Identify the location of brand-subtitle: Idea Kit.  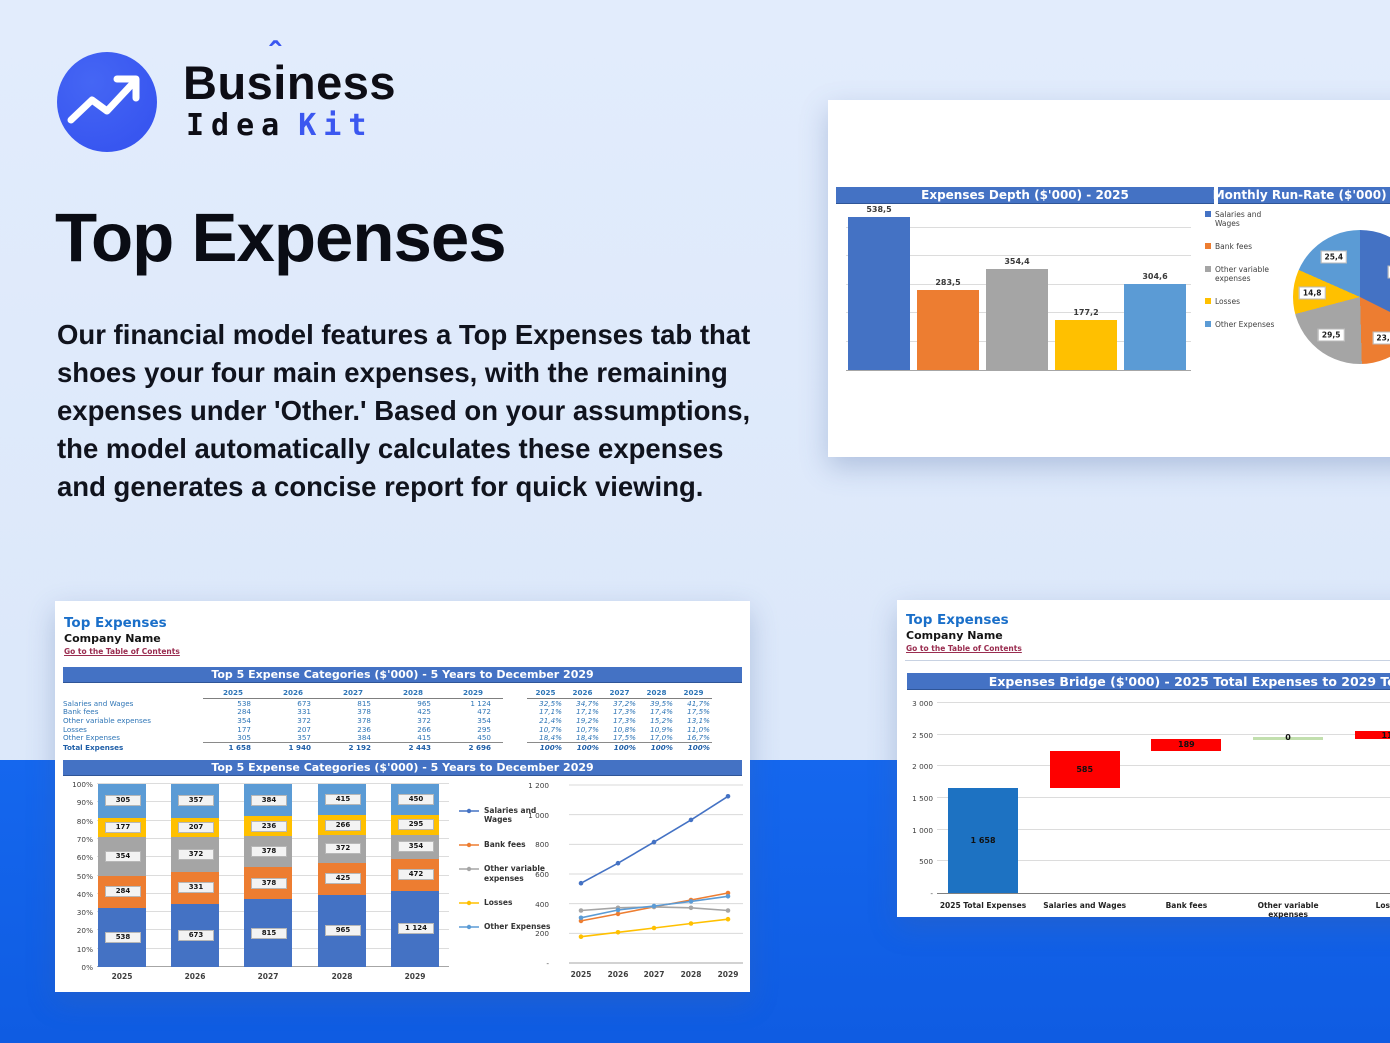
(279, 125).